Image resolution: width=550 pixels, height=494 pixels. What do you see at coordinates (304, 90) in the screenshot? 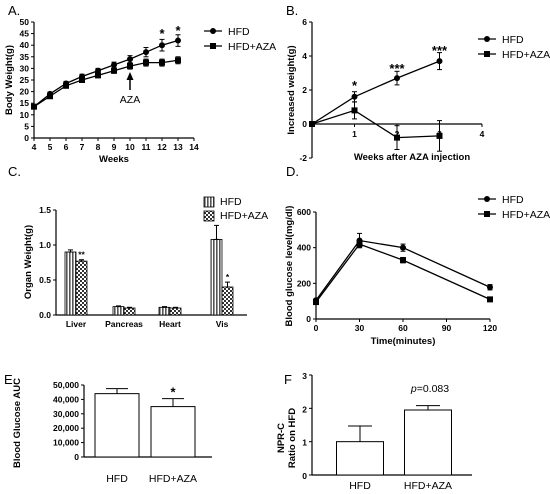
I see `panel-b-ytick-label: 2` at bounding box center [304, 90].